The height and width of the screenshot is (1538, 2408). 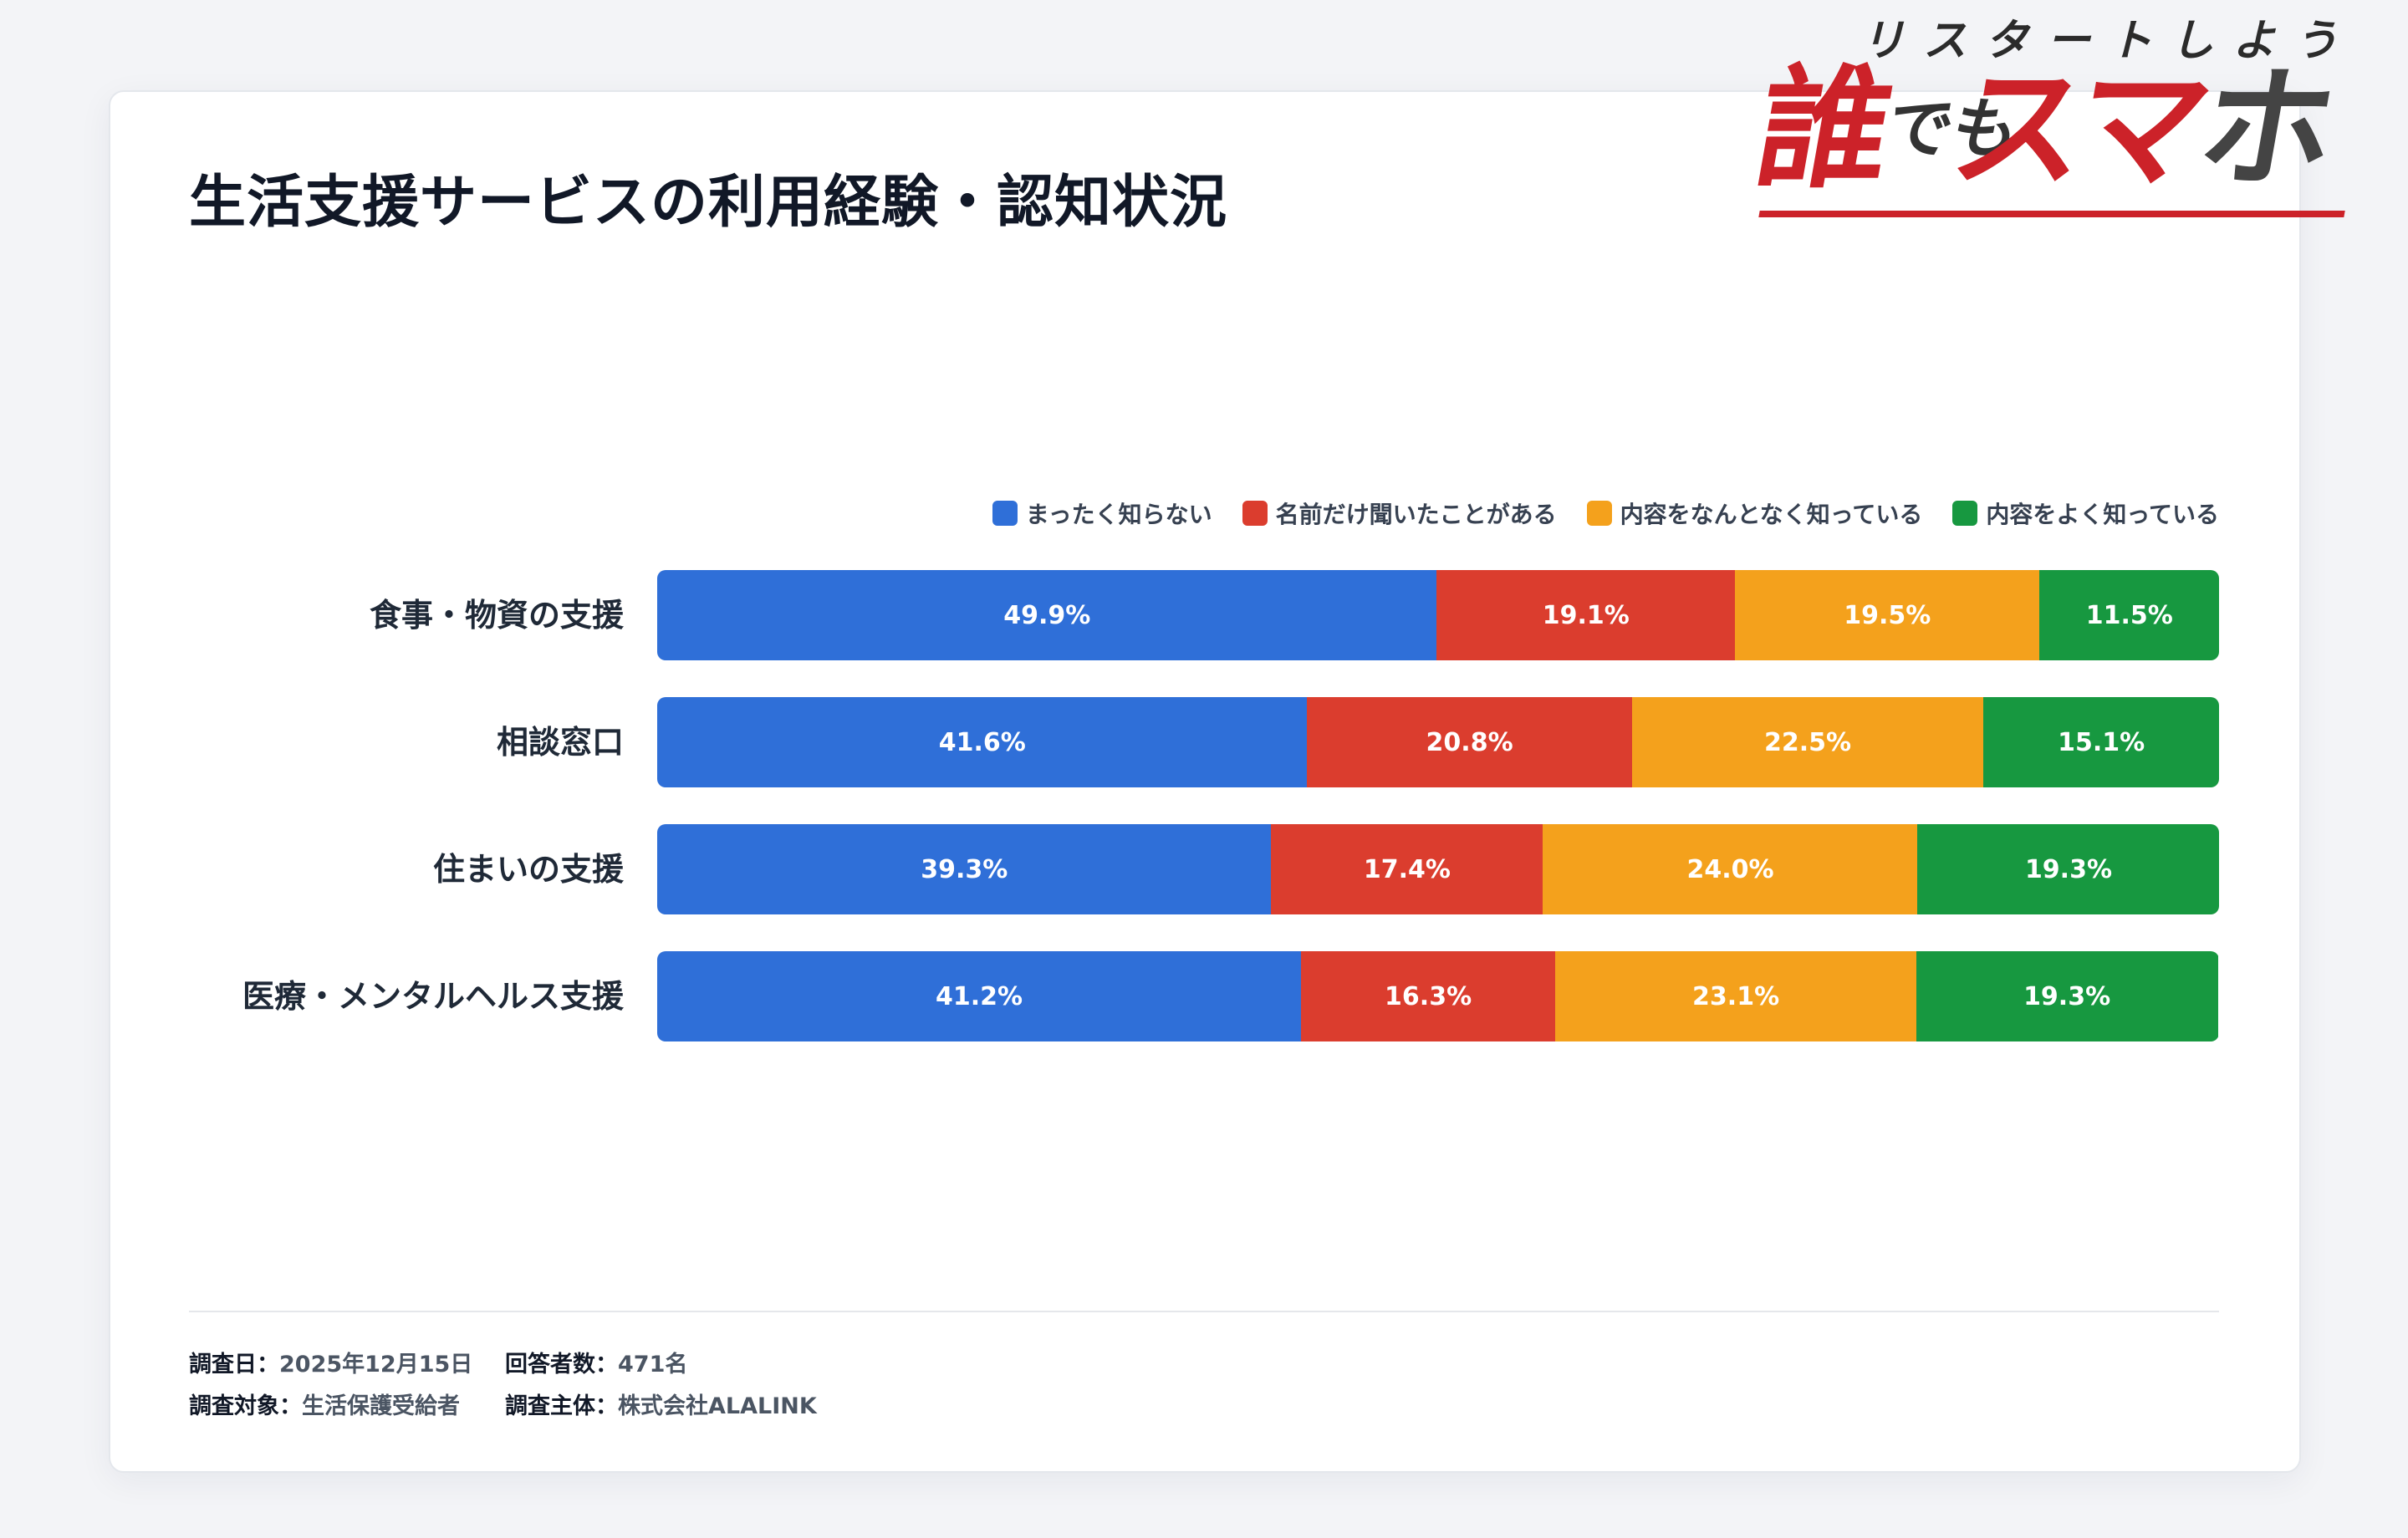 I want to click on data-label-3-0: 41.2%, so click(x=980, y=996).